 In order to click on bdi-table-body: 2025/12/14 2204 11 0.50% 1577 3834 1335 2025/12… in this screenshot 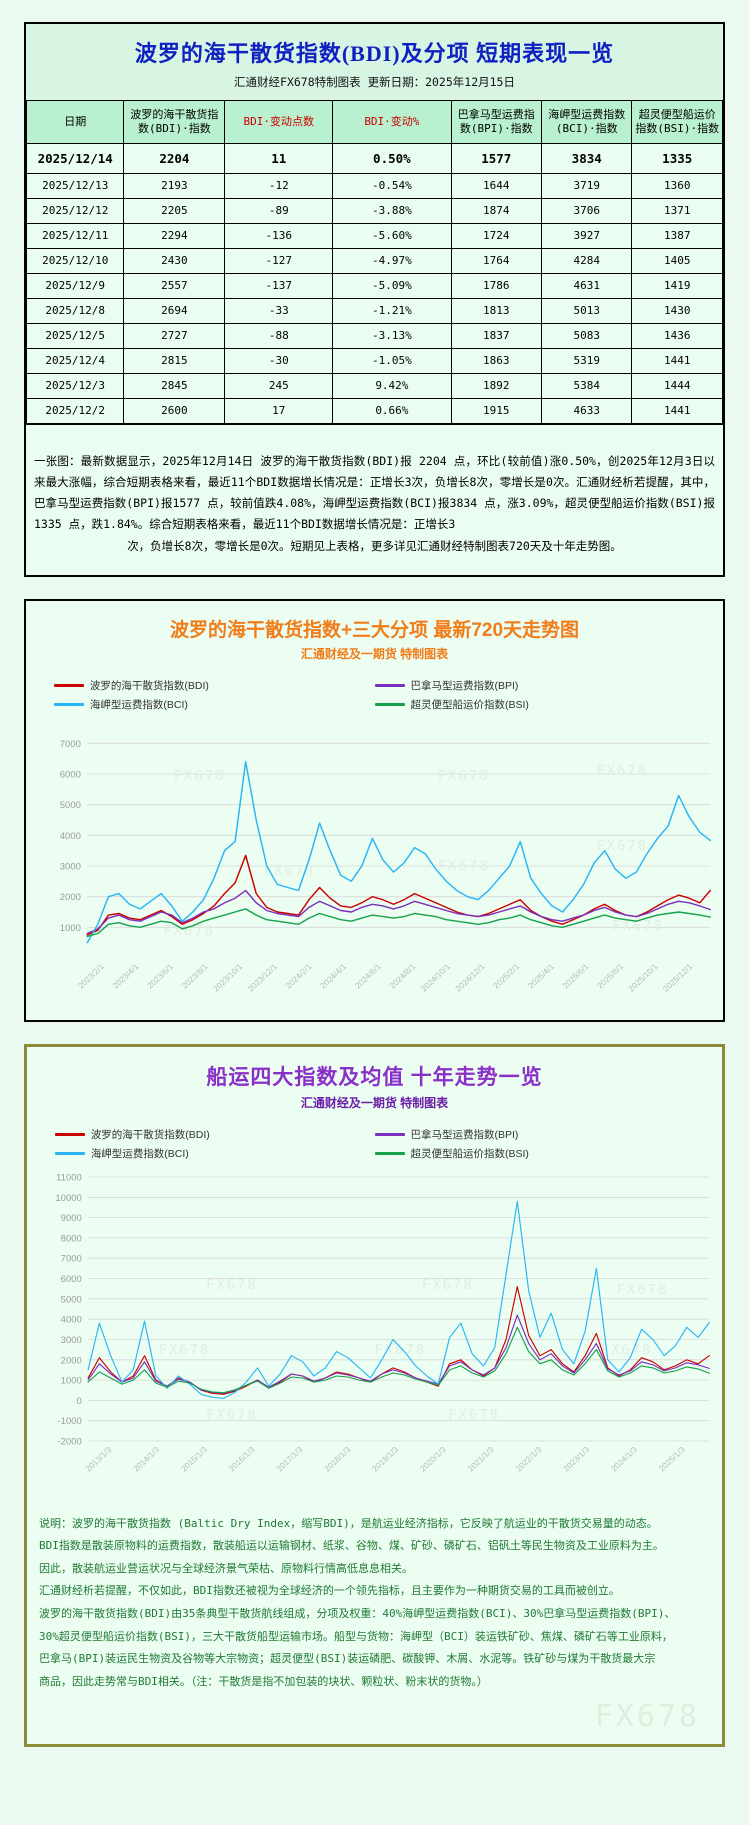, I will do `click(374, 283)`.